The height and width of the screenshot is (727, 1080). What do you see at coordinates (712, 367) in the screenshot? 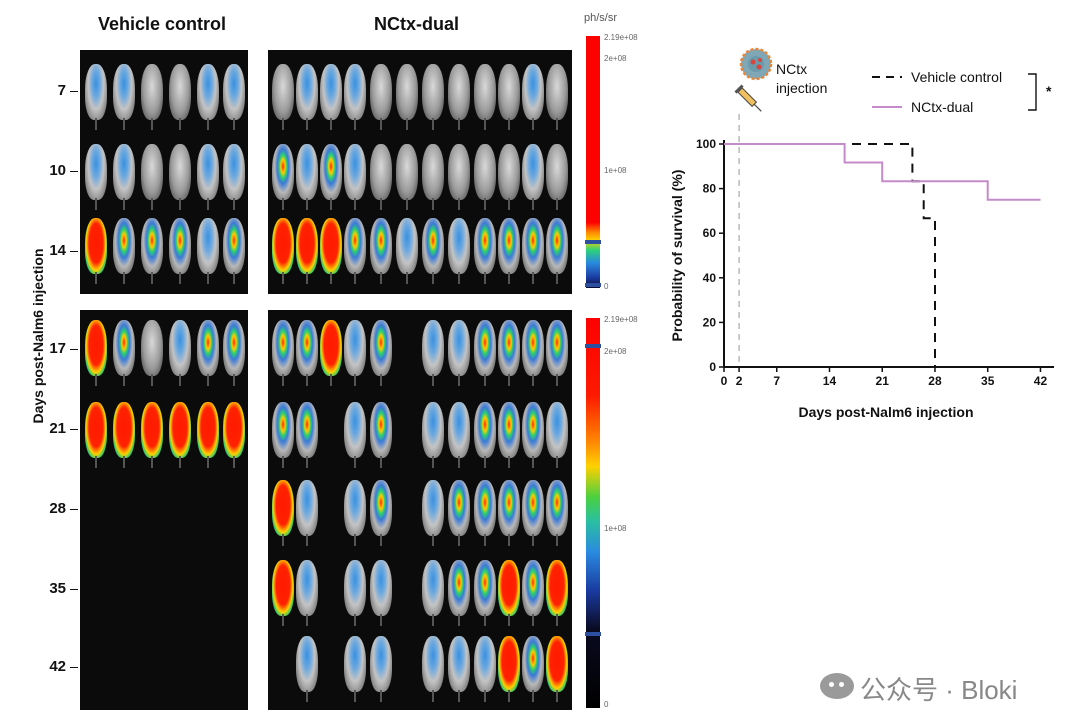
I see `y-tick-label: 0` at bounding box center [712, 367].